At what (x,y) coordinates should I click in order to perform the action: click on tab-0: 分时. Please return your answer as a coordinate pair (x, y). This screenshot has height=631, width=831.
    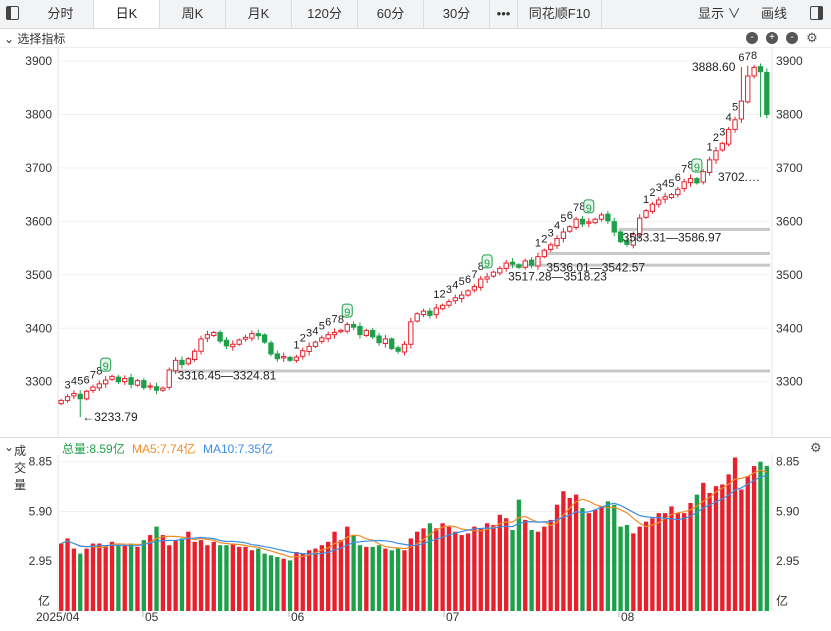
    Looking at the image, I should click on (61, 14).